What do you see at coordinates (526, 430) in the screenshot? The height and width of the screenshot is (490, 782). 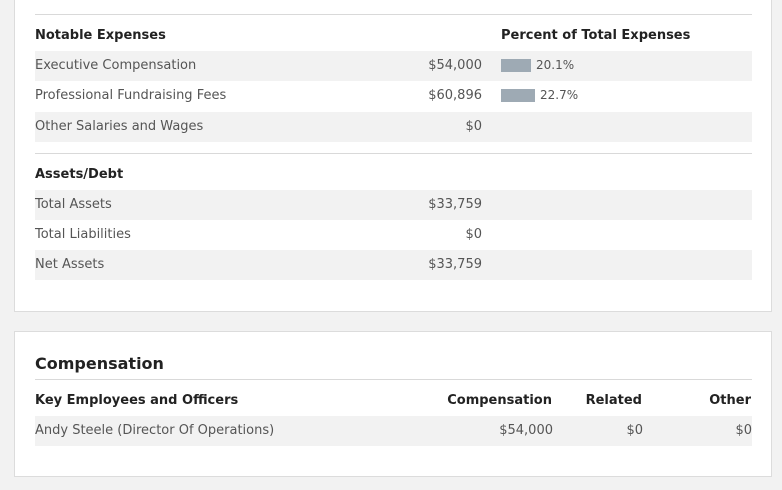 I see `employee-compensation: $54,000` at bounding box center [526, 430].